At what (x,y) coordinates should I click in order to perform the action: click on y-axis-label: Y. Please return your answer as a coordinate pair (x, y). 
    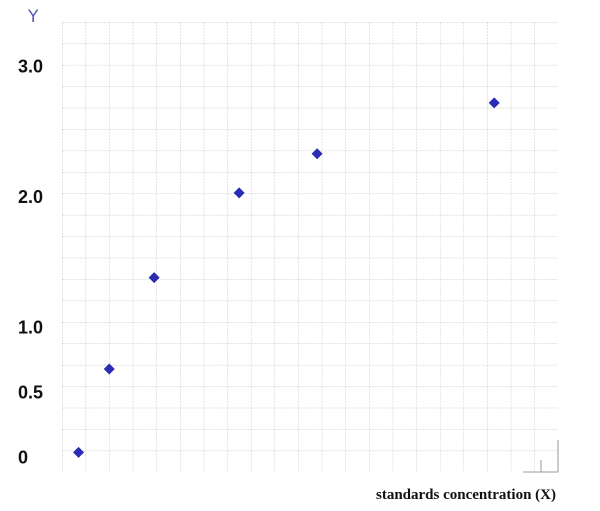
    Looking at the image, I should click on (33, 17).